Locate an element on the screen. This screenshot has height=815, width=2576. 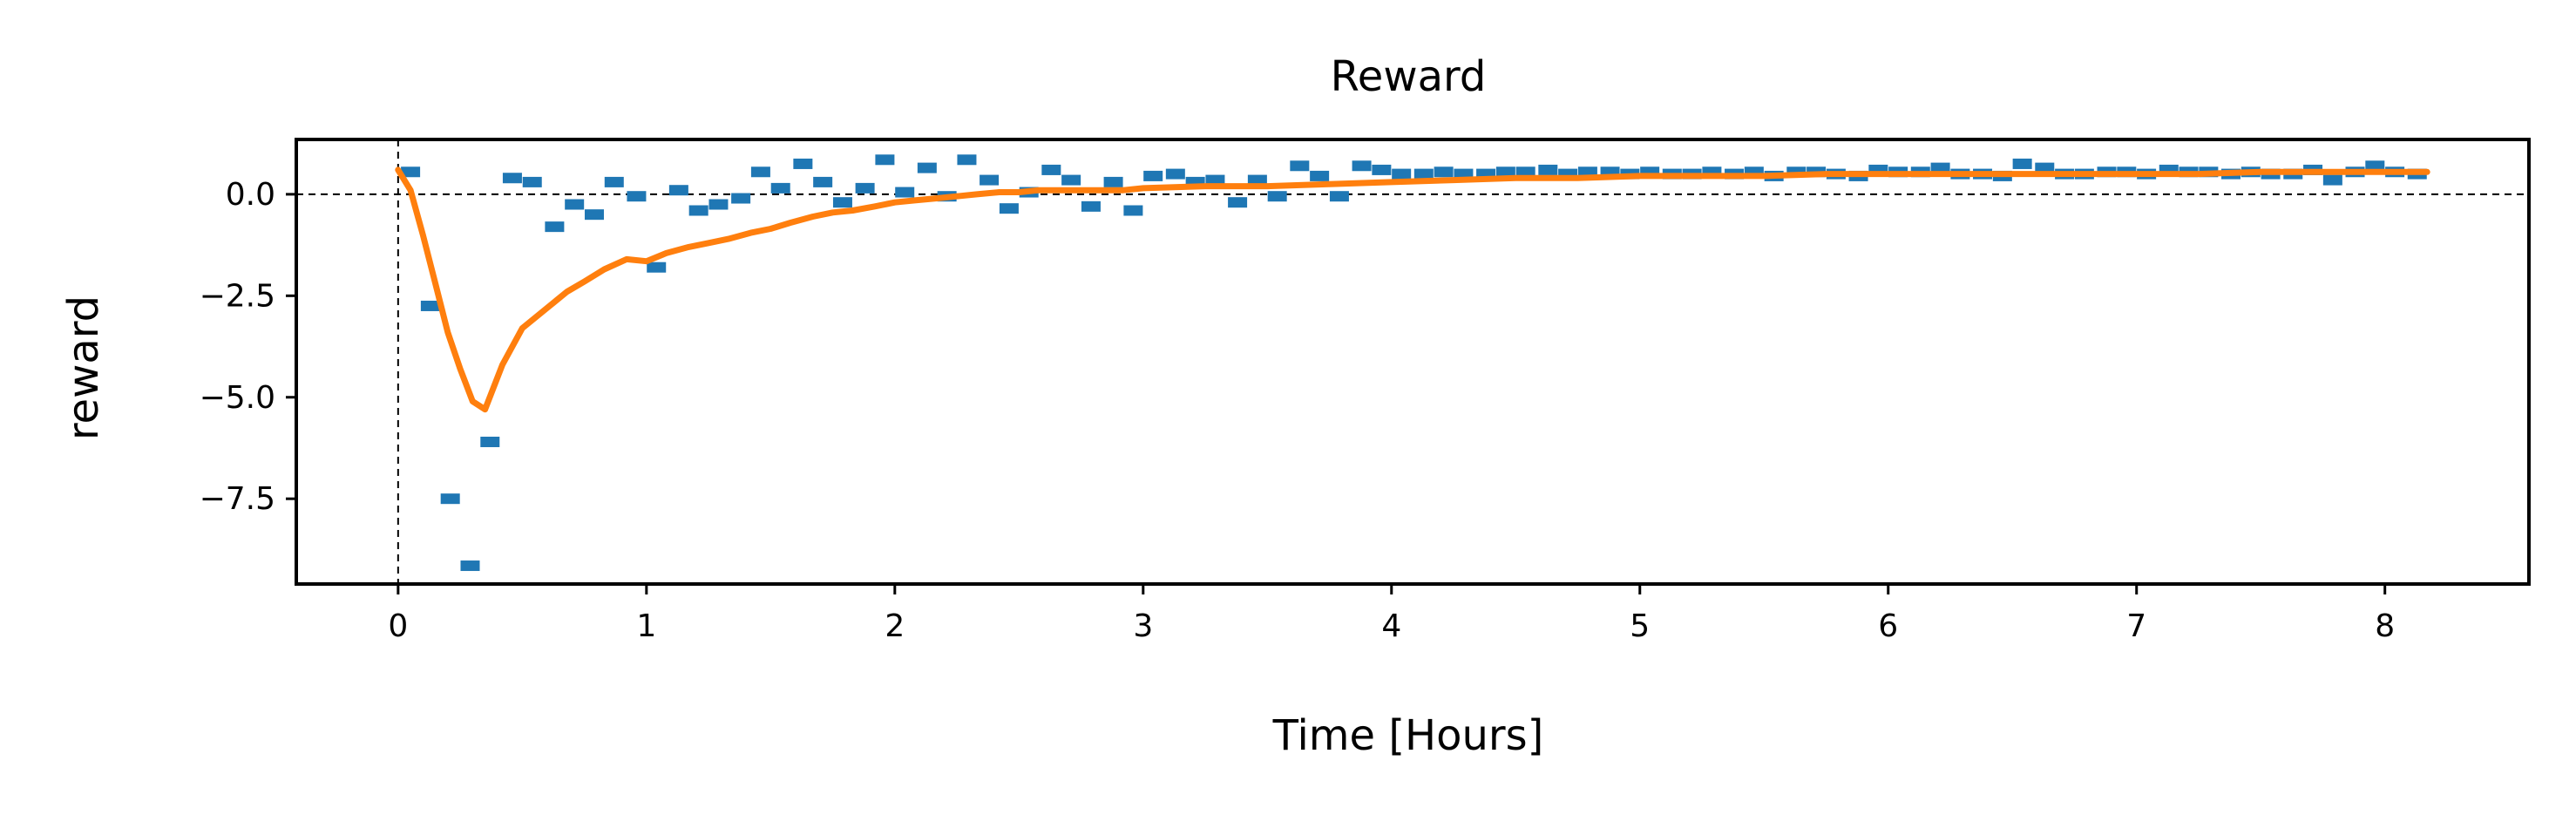
x-axis: 0 1 2 3 4 5 6 7 8 is located at coordinates (1392, 614).